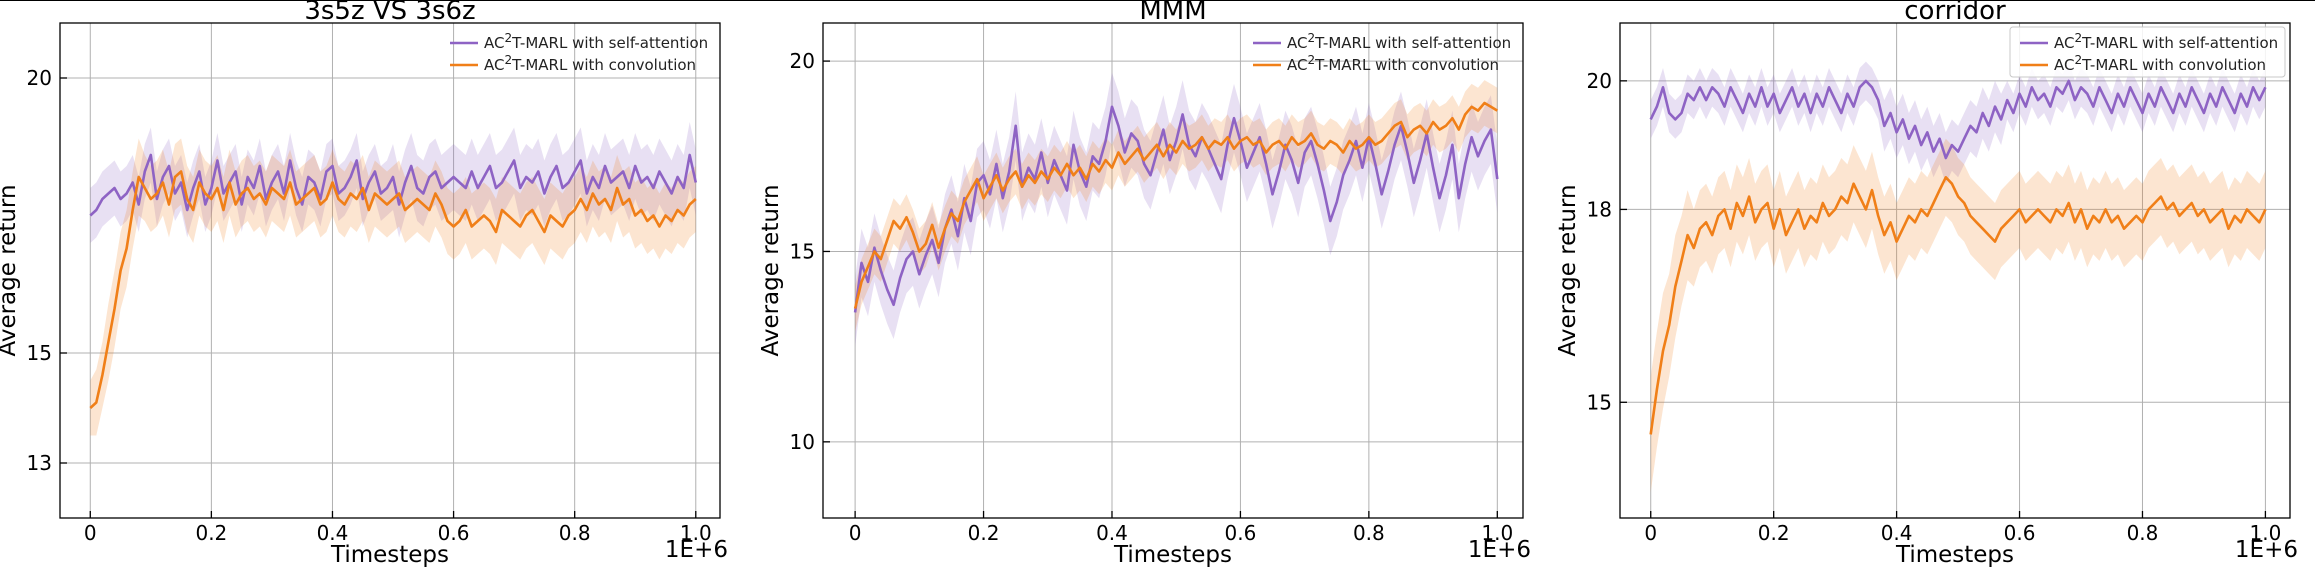 The width and height of the screenshot is (2315, 571). I want to click on y-tick-label: 18, so click(1599, 209).